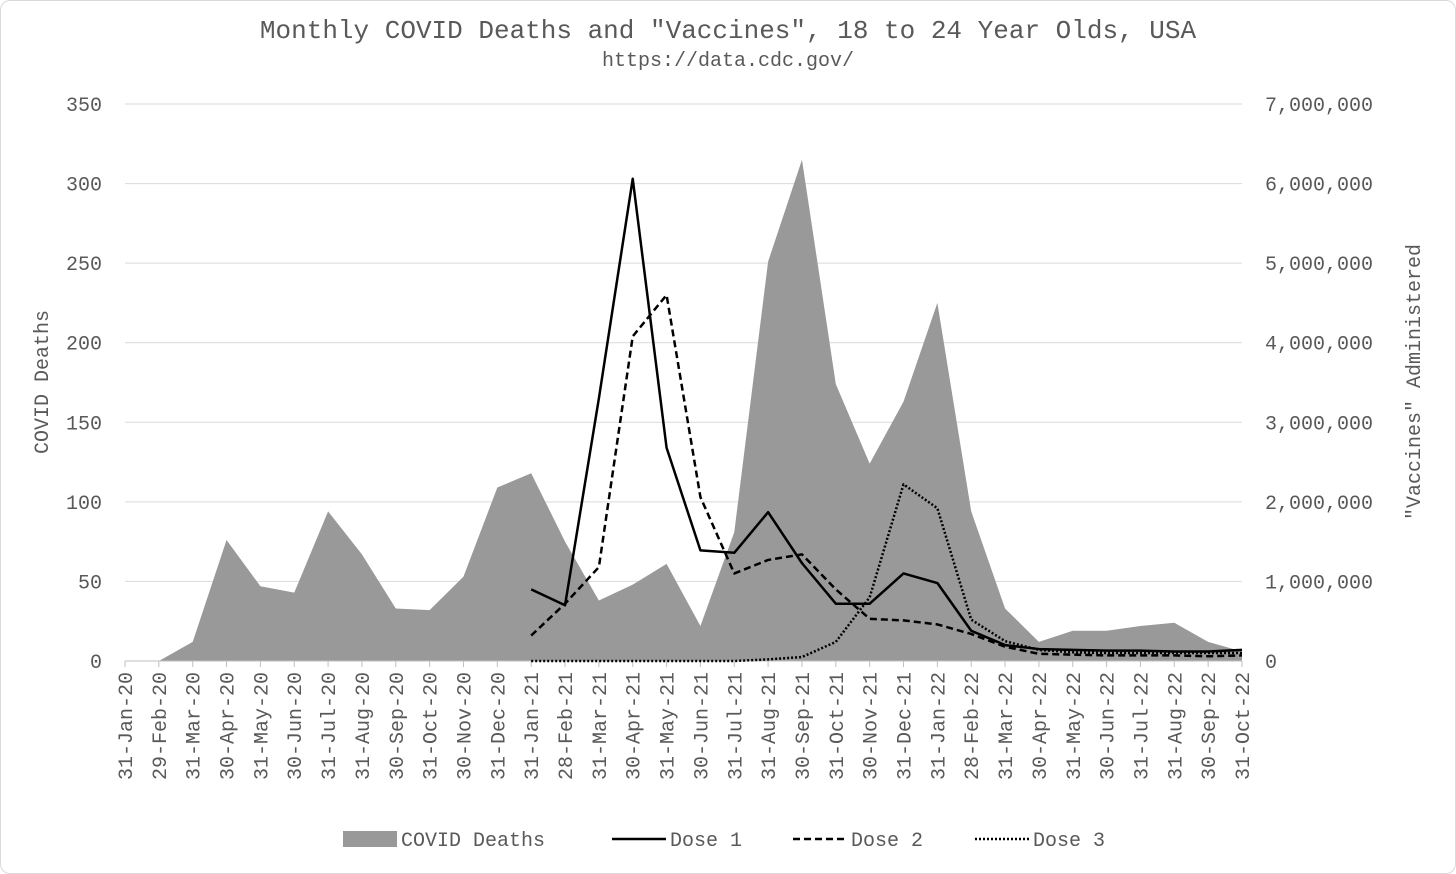 The image size is (1456, 874). I want to click on x-tick-label: 30-Jun-22, so click(1109, 726).